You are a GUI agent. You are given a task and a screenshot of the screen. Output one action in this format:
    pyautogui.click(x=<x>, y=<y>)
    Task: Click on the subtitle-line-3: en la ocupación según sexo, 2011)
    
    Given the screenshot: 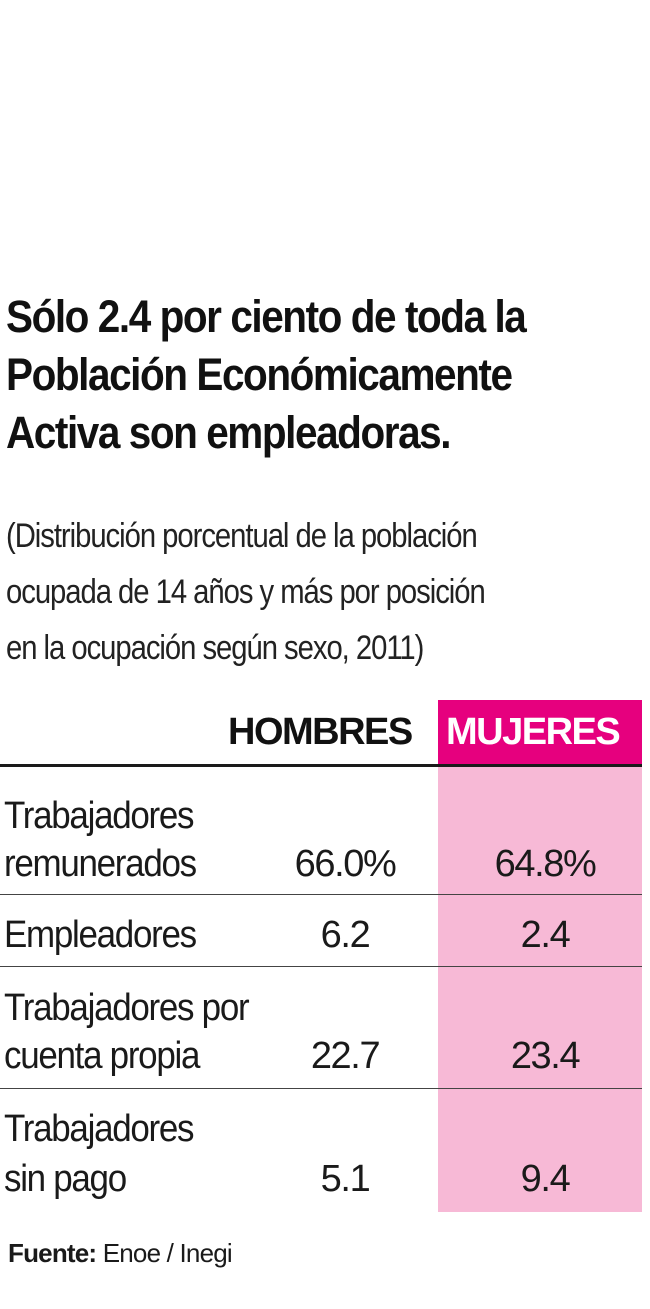 What is the action you would take?
    pyautogui.click(x=215, y=648)
    